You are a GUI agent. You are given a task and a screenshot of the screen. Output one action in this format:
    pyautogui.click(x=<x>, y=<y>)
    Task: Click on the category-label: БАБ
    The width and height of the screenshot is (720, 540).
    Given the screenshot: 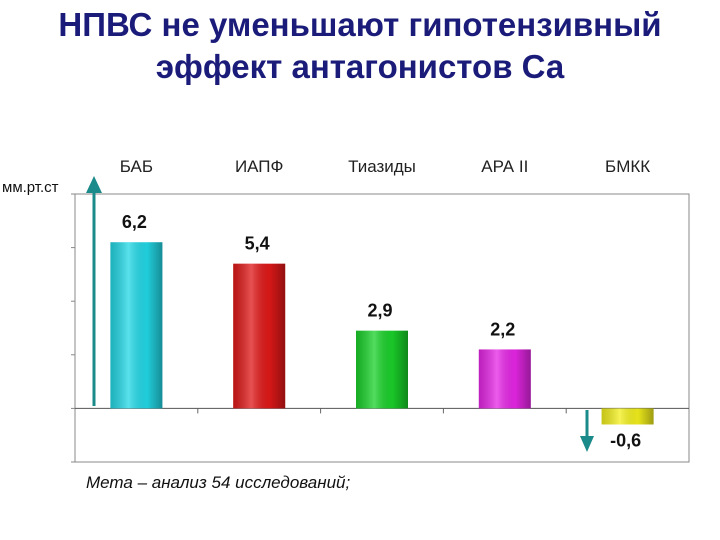 What is the action you would take?
    pyautogui.click(x=136, y=166)
    